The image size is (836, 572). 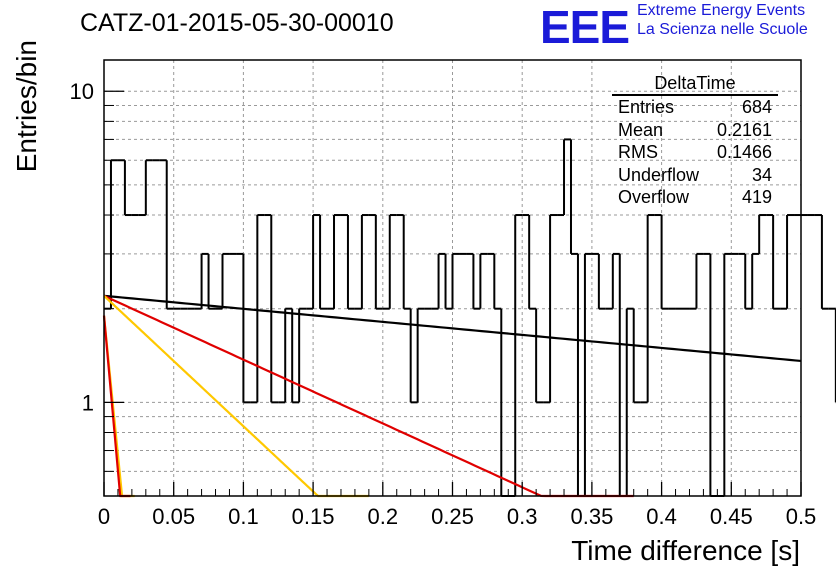 I want to click on y-tick-label: 1, so click(x=88, y=402).